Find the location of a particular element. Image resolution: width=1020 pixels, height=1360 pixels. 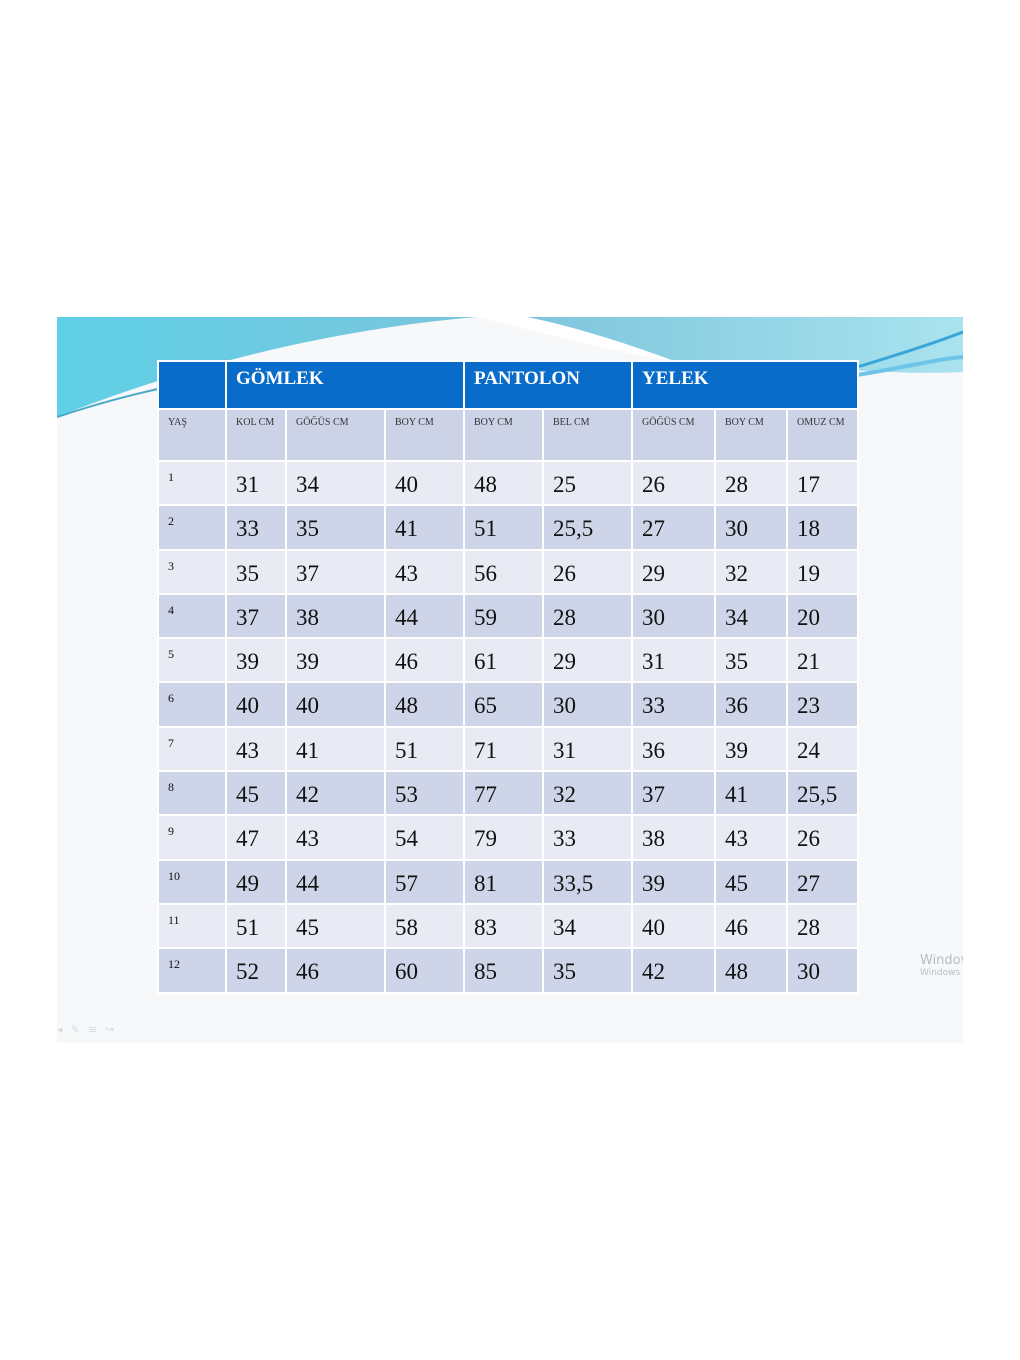

arrow-right-icon: ↪ is located at coordinates (113, 1029).